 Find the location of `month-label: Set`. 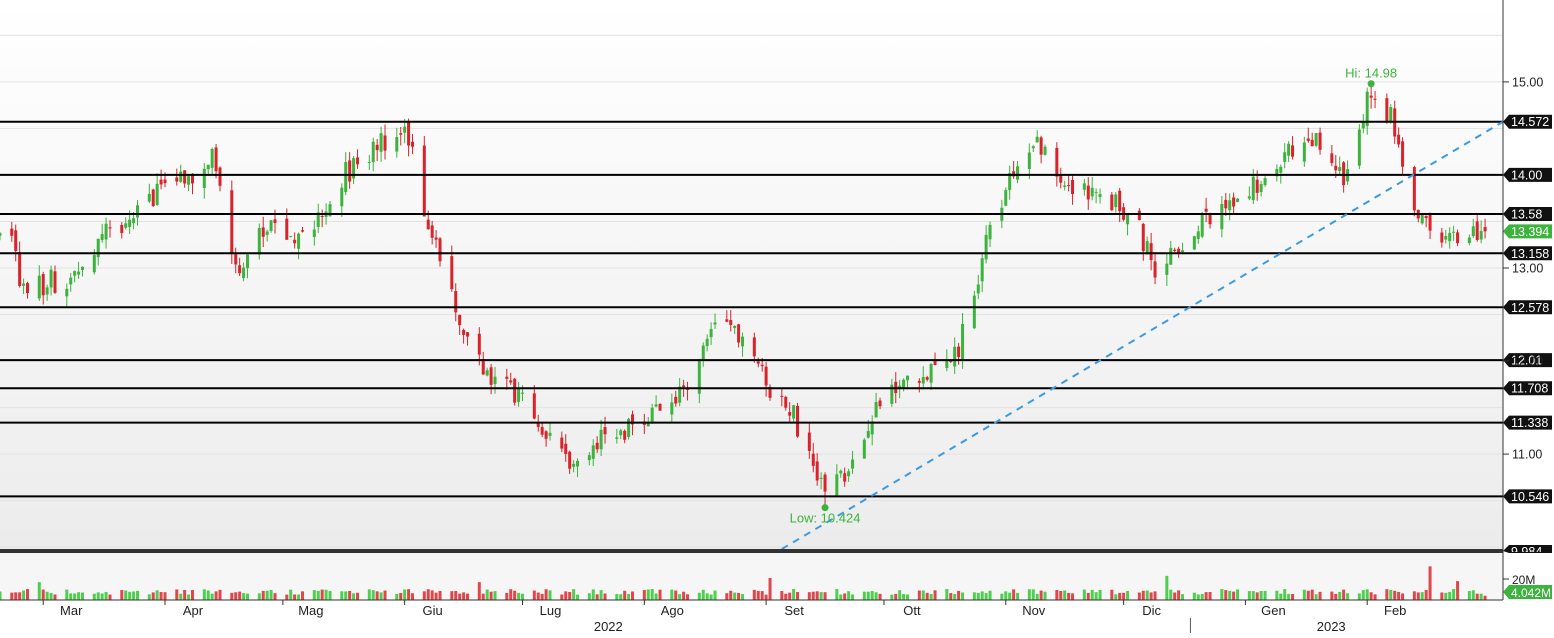

month-label: Set is located at coordinates (794, 610).